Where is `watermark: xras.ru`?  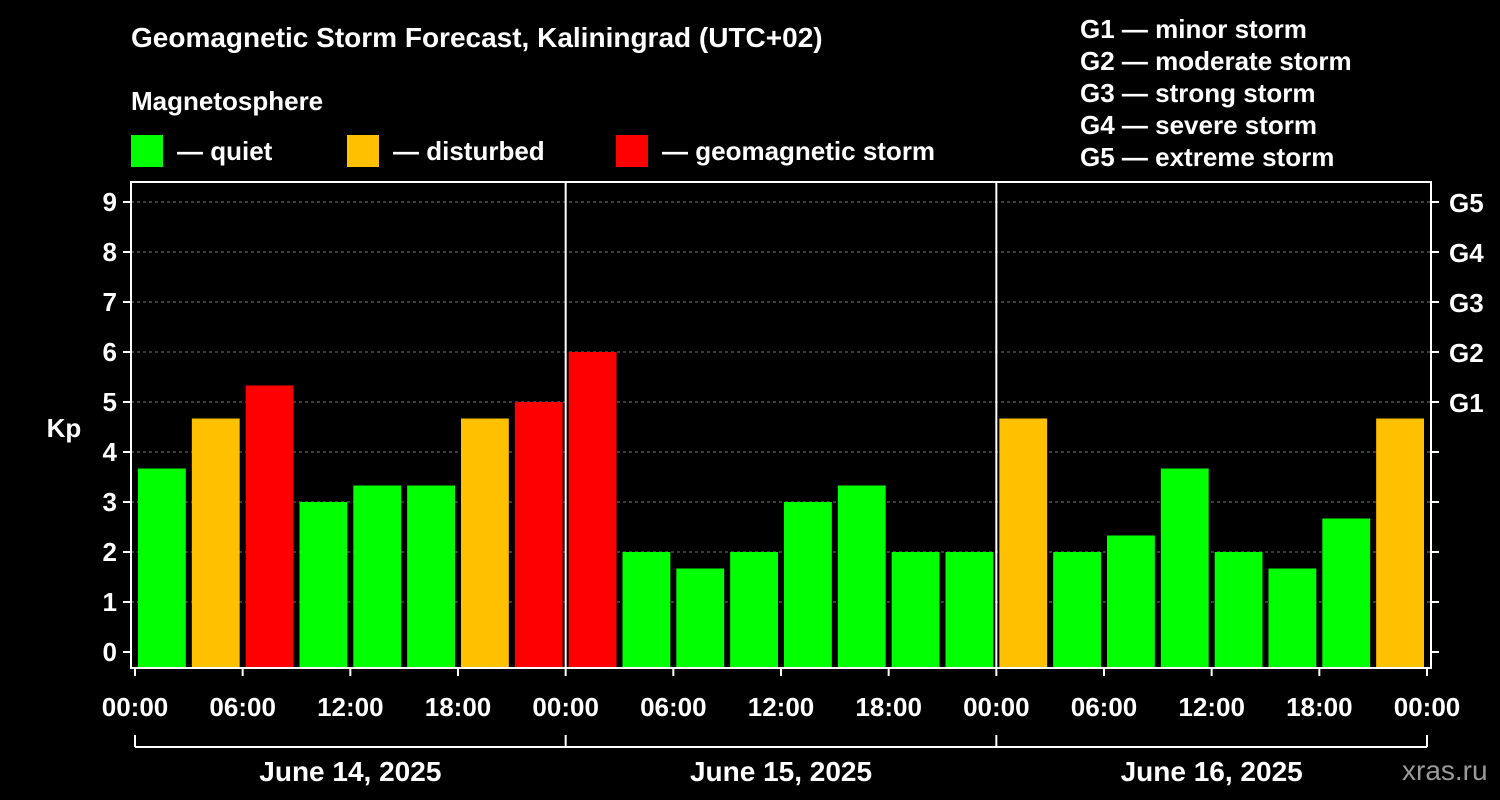
watermark: xras.ru is located at coordinates (1445, 770).